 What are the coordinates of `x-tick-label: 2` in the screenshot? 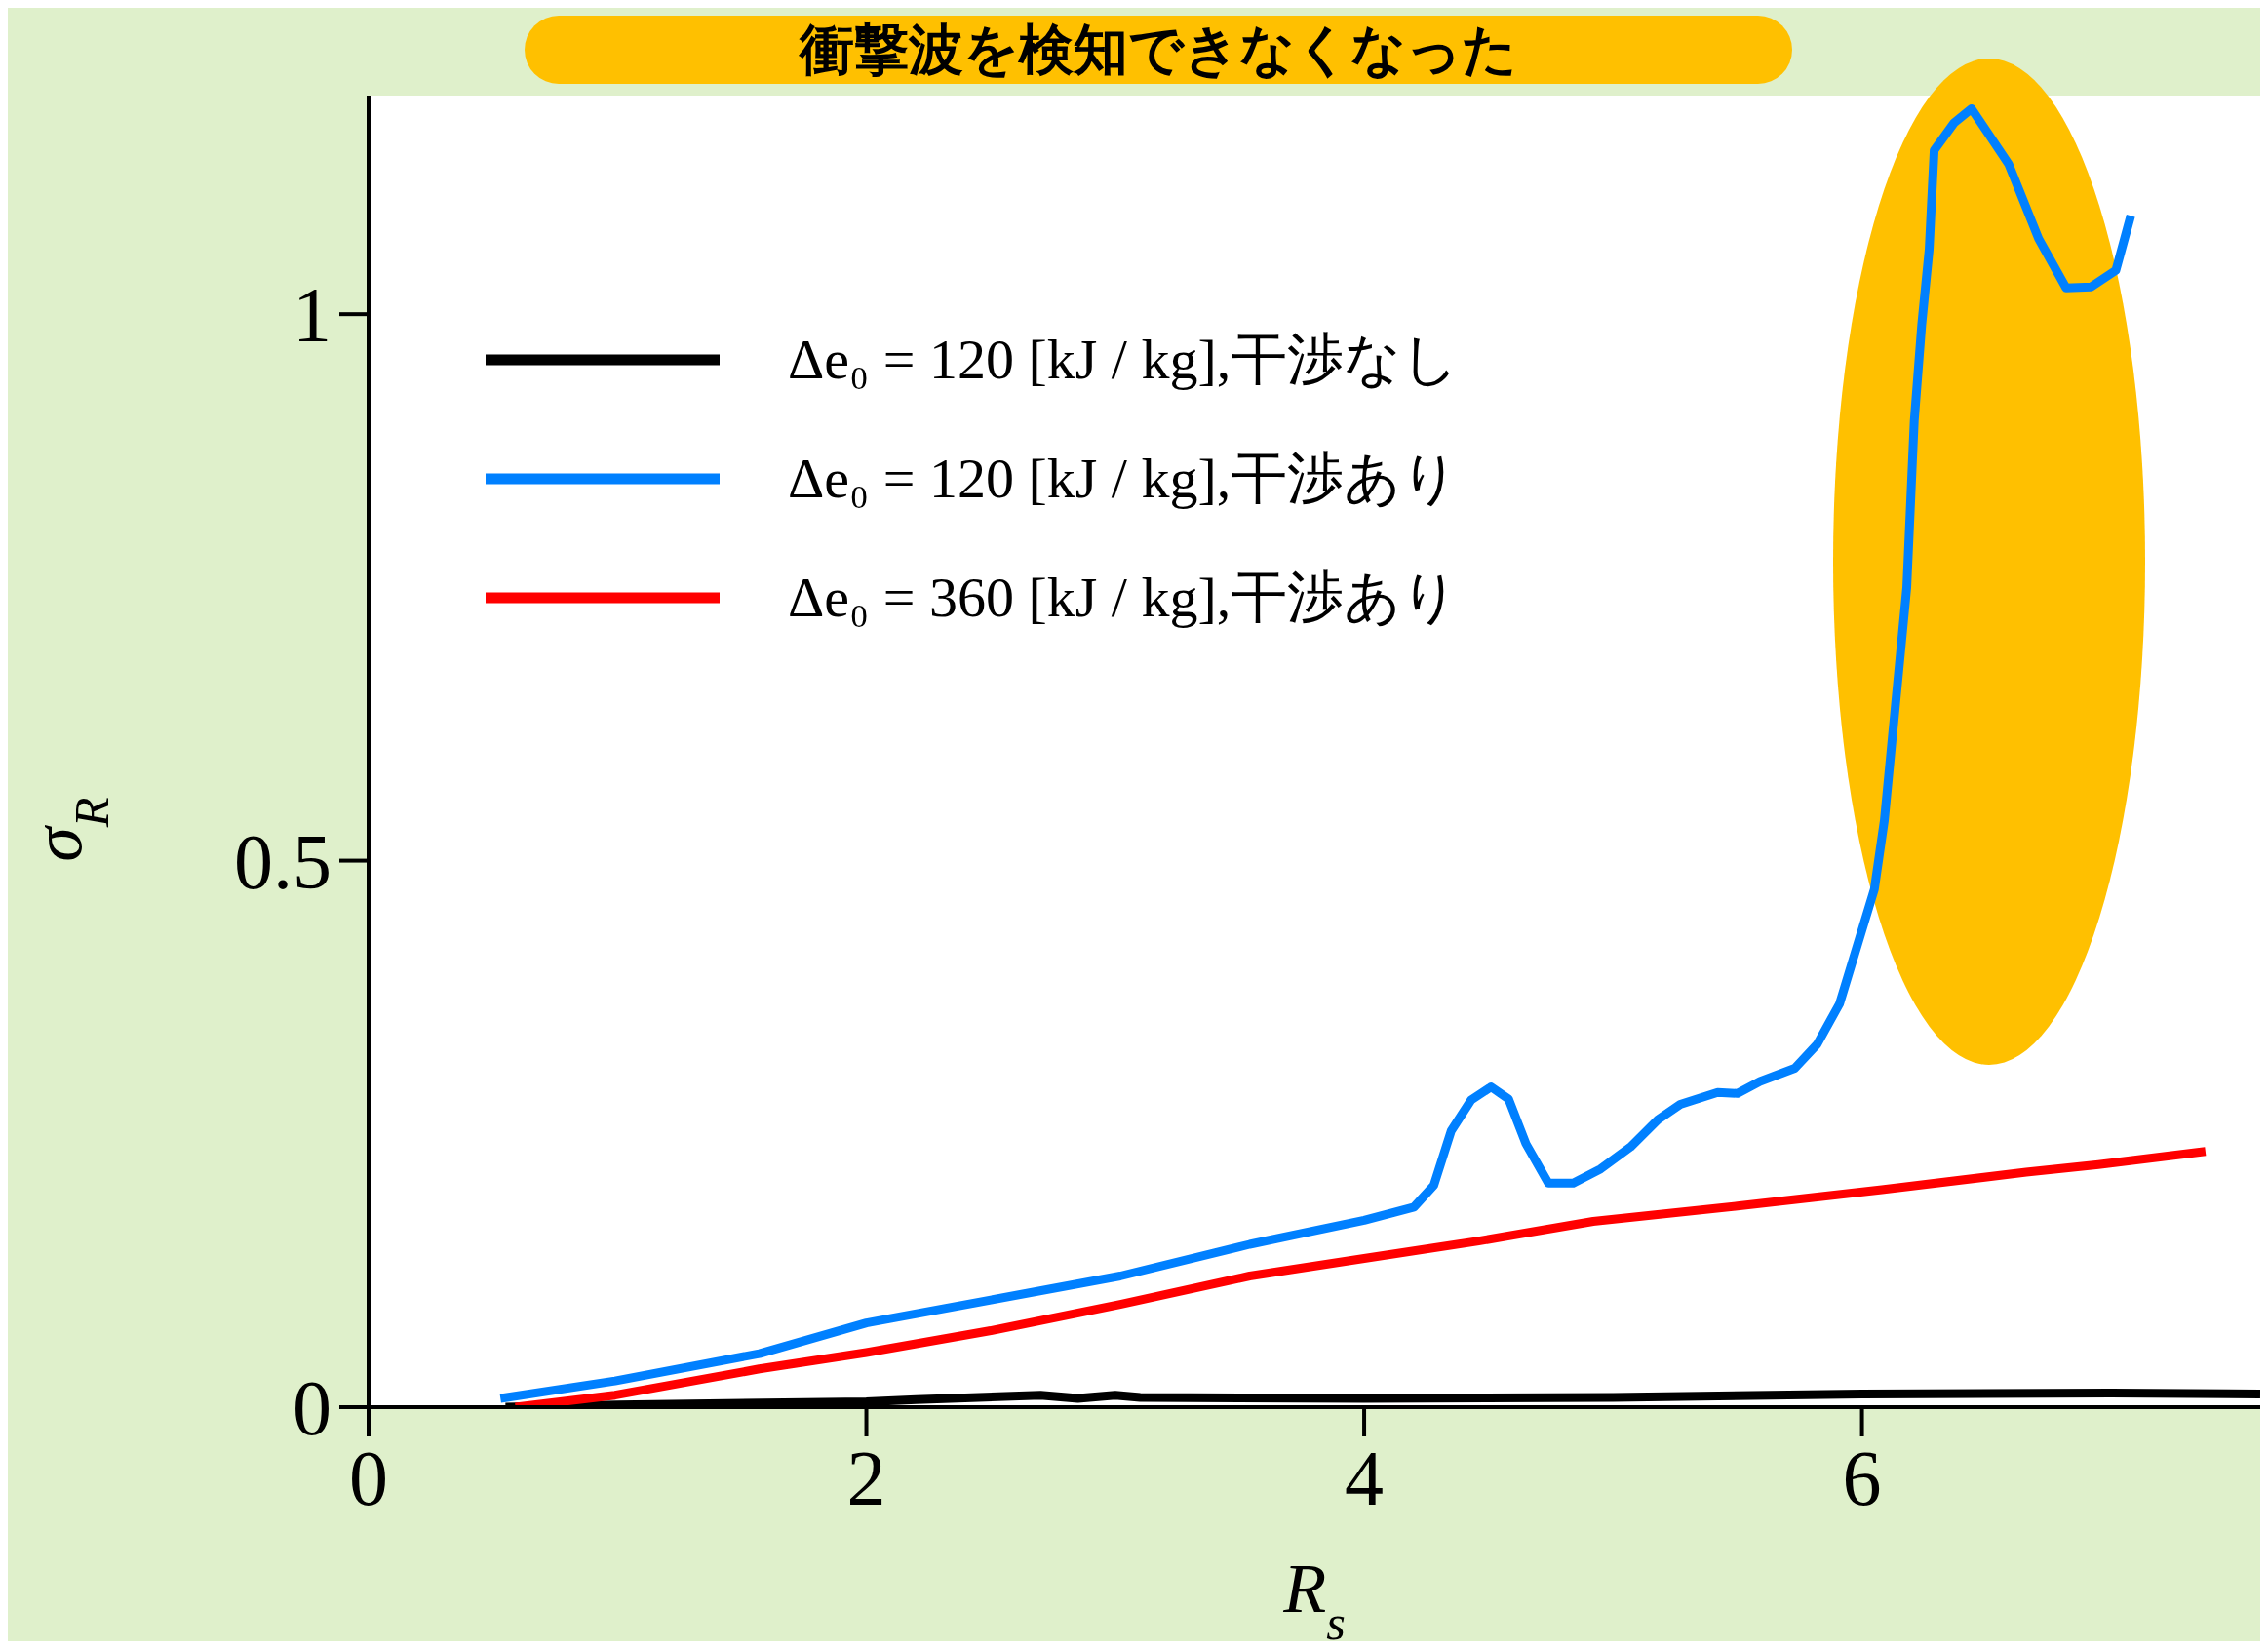 It's located at (866, 1478).